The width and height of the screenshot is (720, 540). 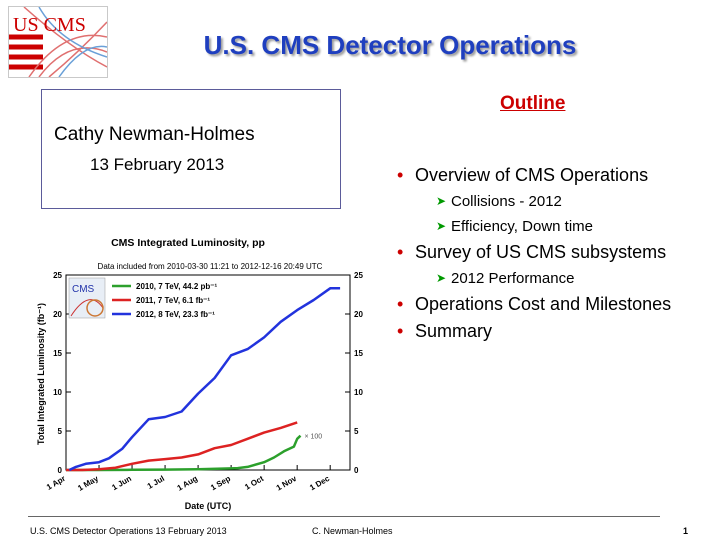 I want to click on y-tick-label: 25, so click(x=57, y=275).